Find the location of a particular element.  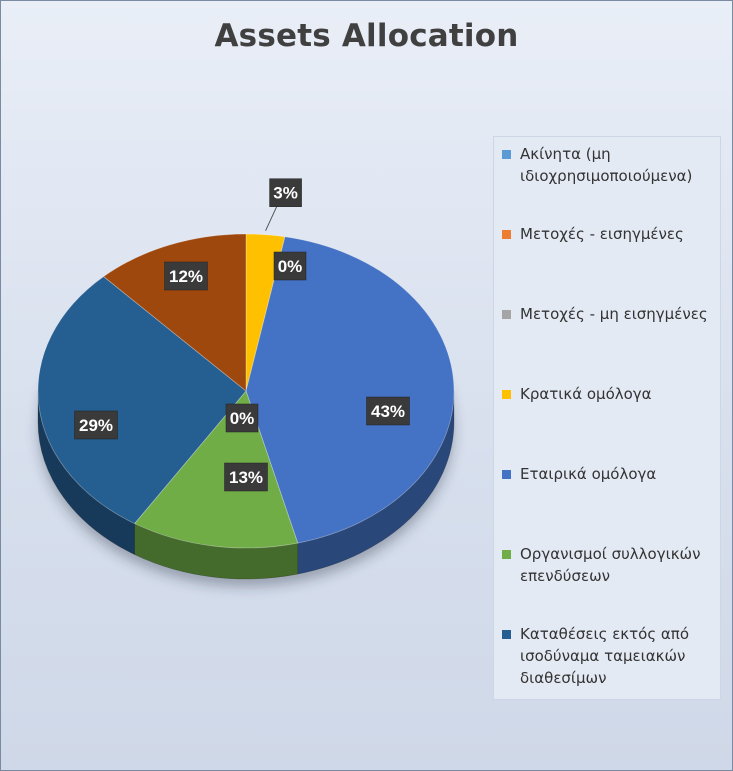

data-label: 3% is located at coordinates (285, 192).